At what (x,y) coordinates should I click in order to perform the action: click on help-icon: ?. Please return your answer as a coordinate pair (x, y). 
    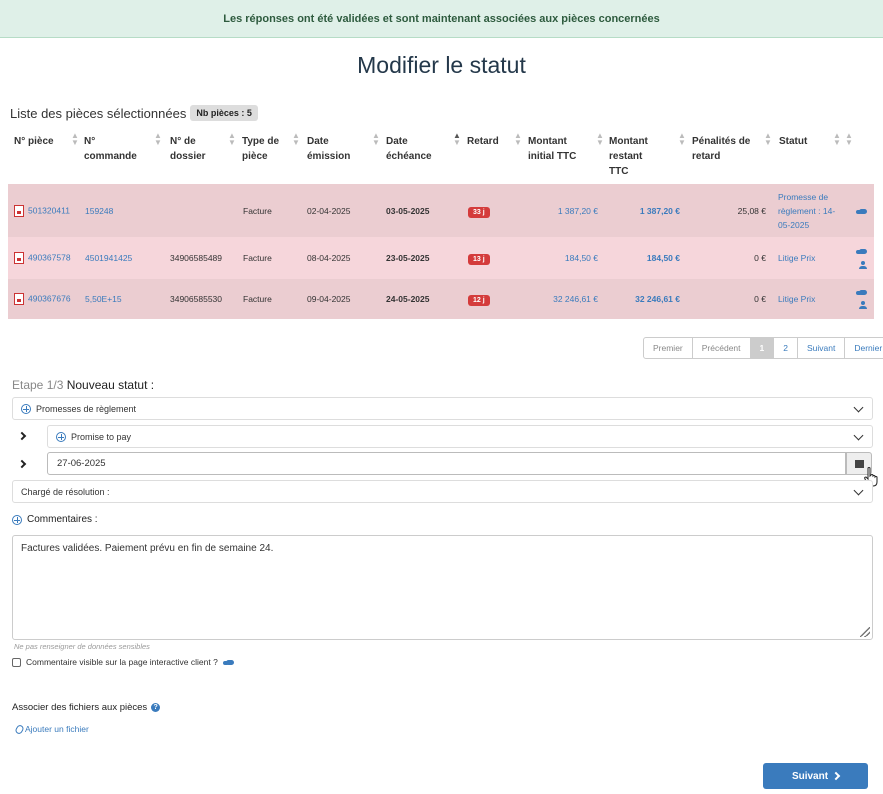
    Looking at the image, I should click on (156, 707).